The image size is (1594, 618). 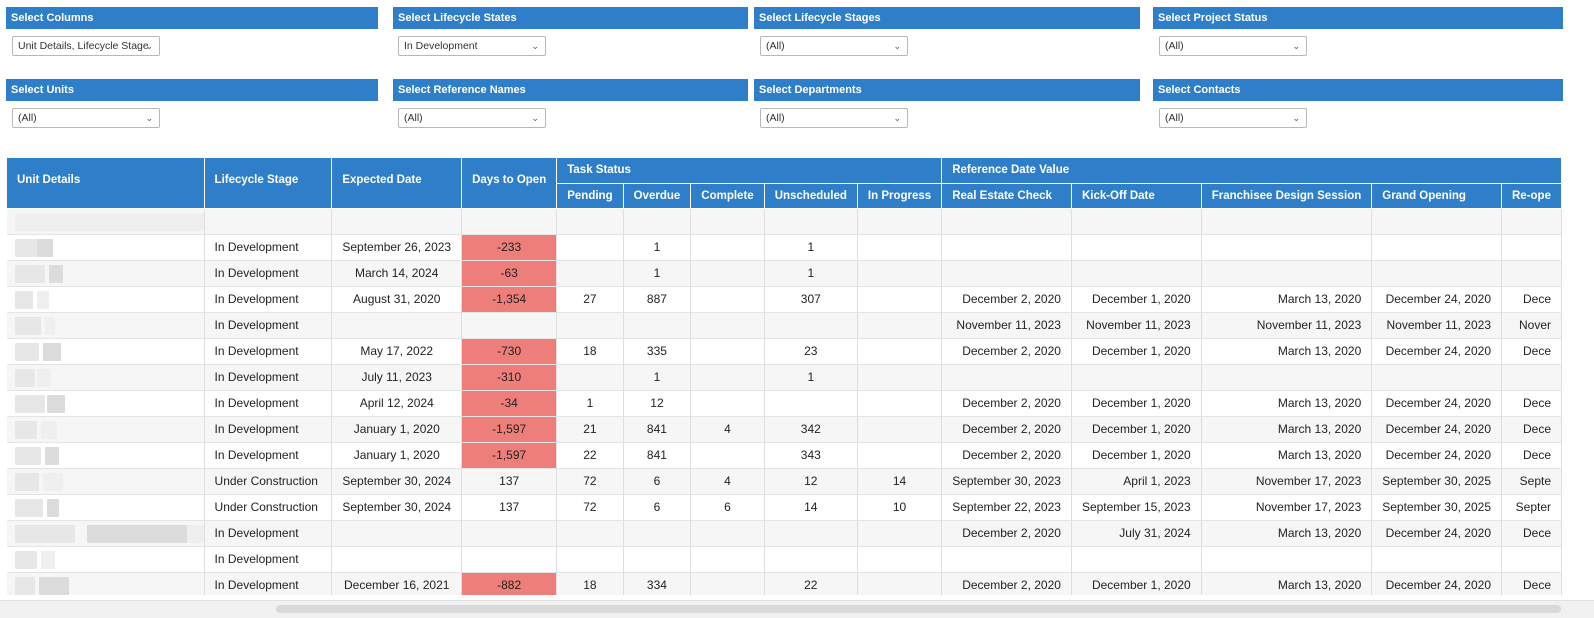 I want to click on cell-in-progress: 10, so click(x=900, y=507).